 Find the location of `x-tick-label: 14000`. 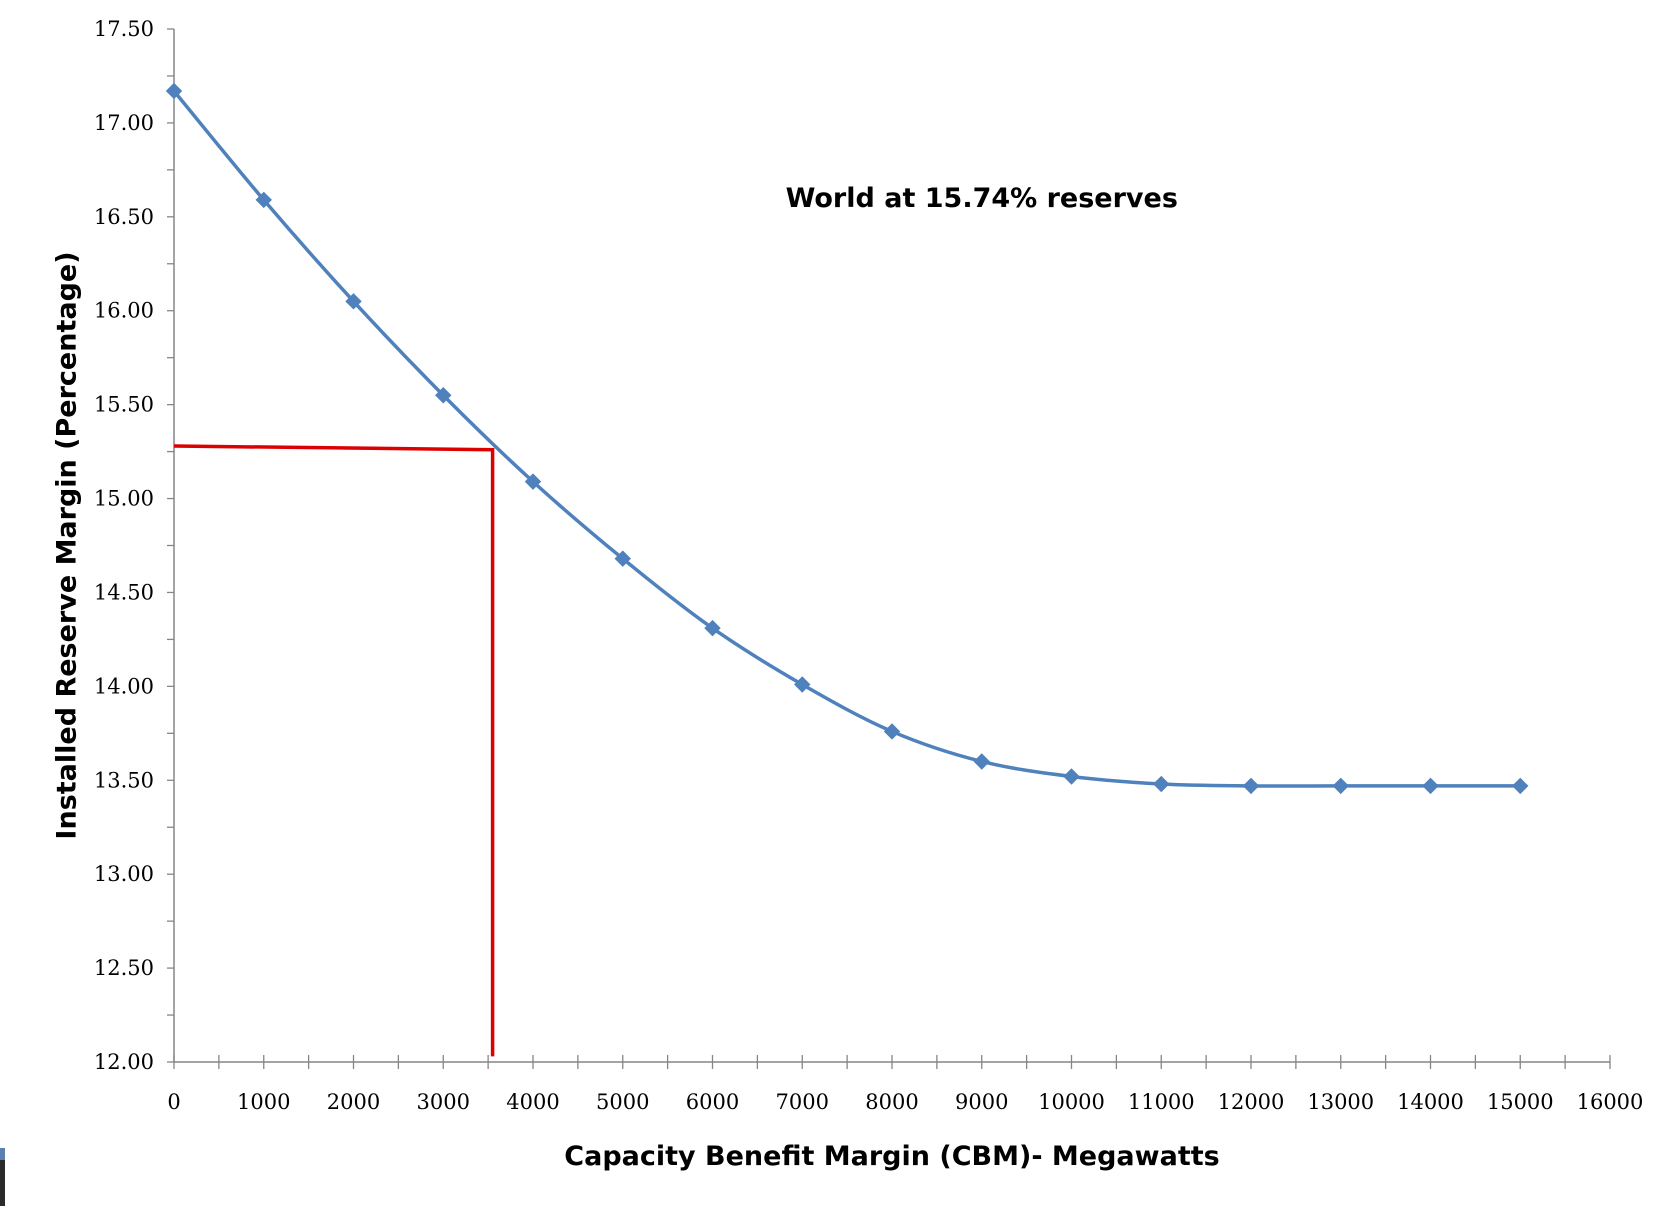

x-tick-label: 14000 is located at coordinates (1430, 1102).